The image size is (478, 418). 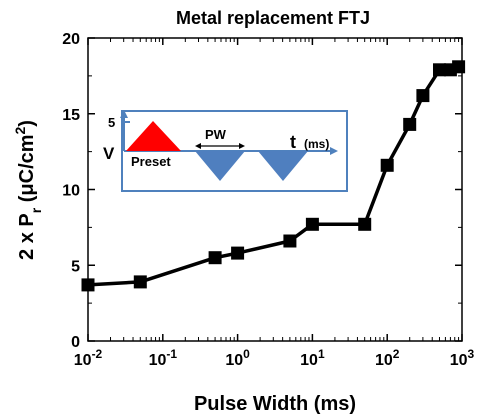 I want to click on y-axis-label: 2 x Pr (μC/cm2), so click(x=28, y=190).